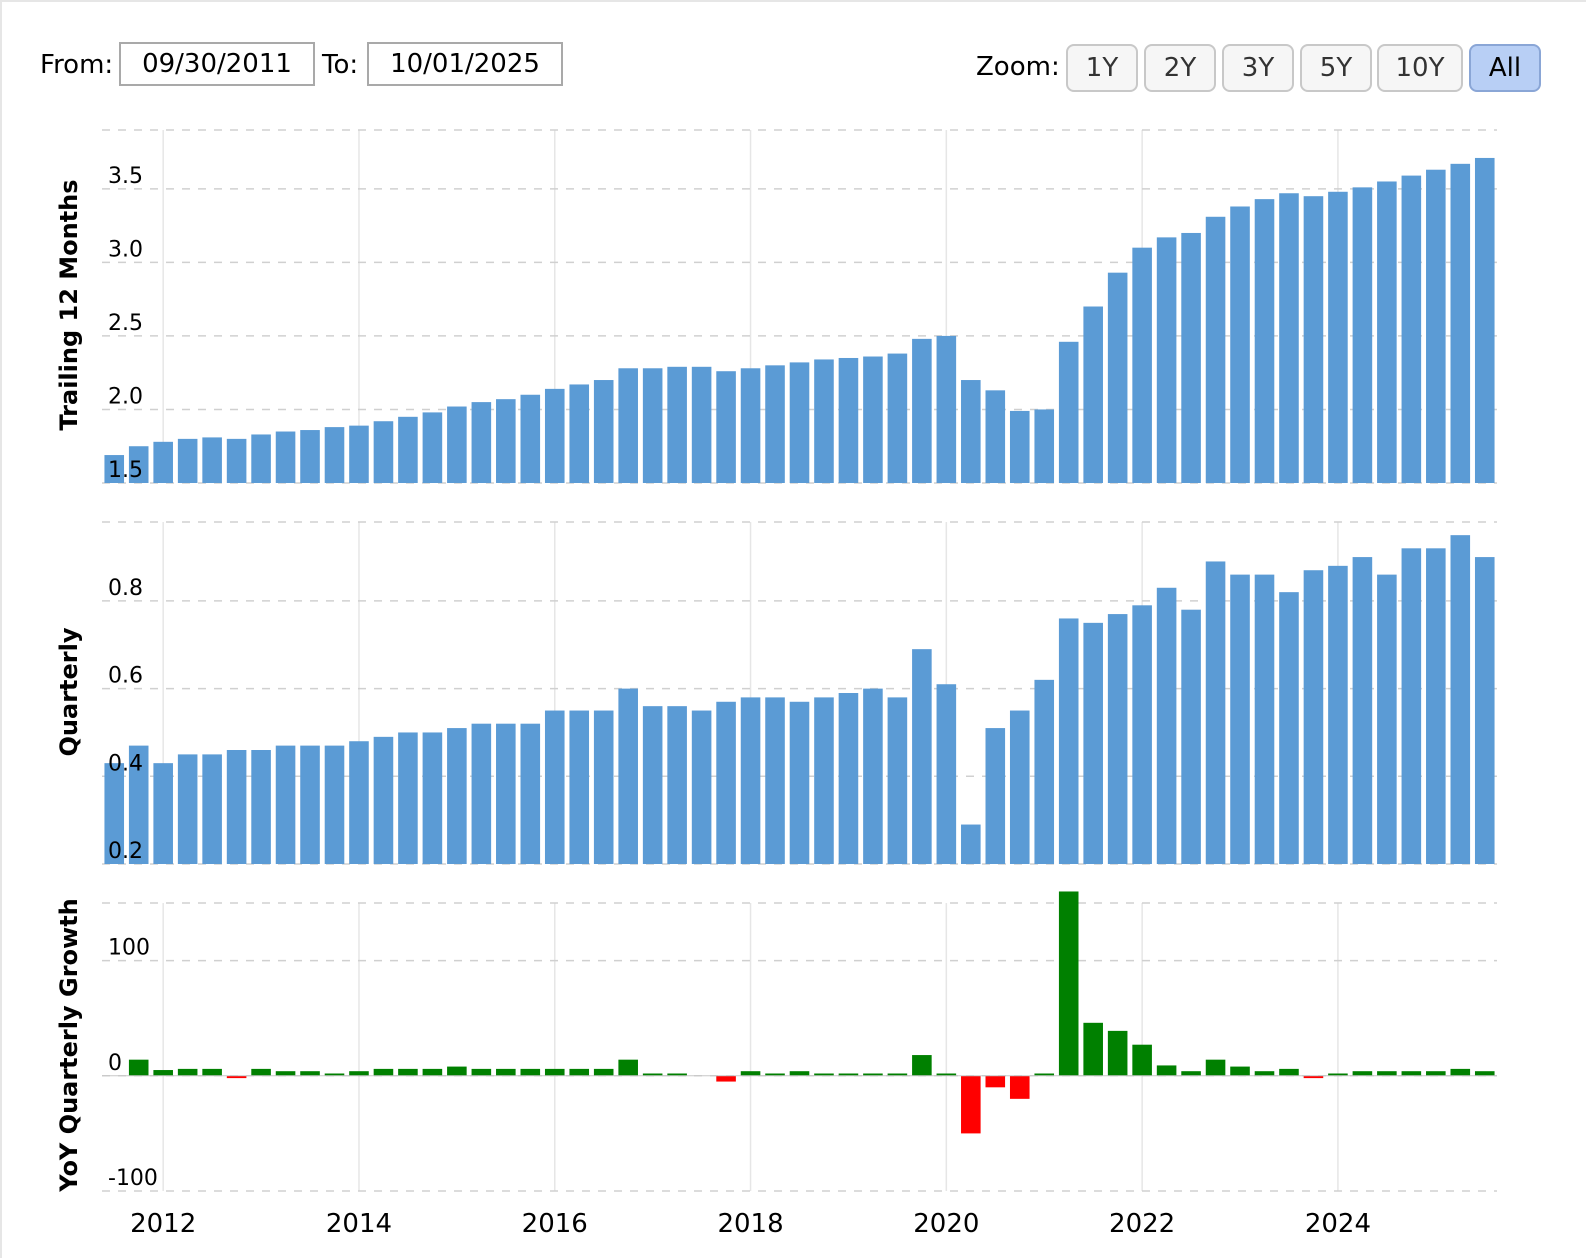  Describe the element at coordinates (873, 776) in the screenshot. I see `bar-1-2019-Q2` at that location.